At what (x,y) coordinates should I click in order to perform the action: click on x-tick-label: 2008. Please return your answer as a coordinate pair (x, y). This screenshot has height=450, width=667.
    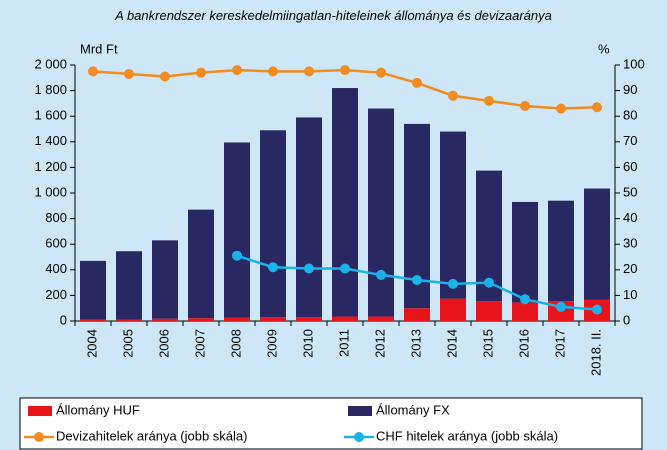
    Looking at the image, I should click on (235, 343).